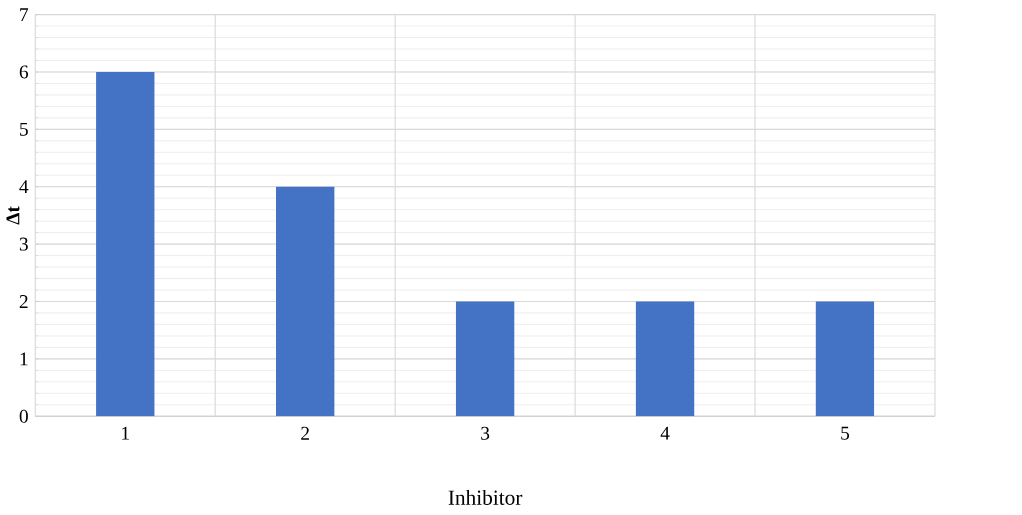  What do you see at coordinates (23, 301) in the screenshot?
I see `y-tick-label: 2` at bounding box center [23, 301].